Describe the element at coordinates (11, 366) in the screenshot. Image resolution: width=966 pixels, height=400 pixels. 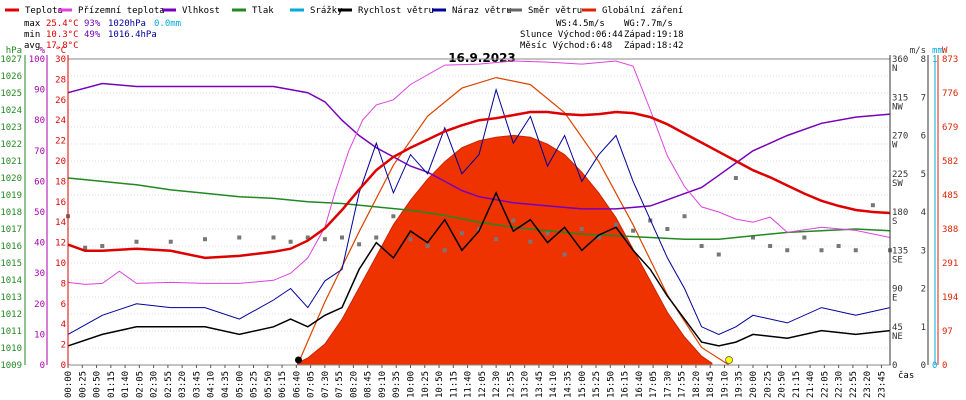
I see `axis-hpa-tick: 1009` at that location.